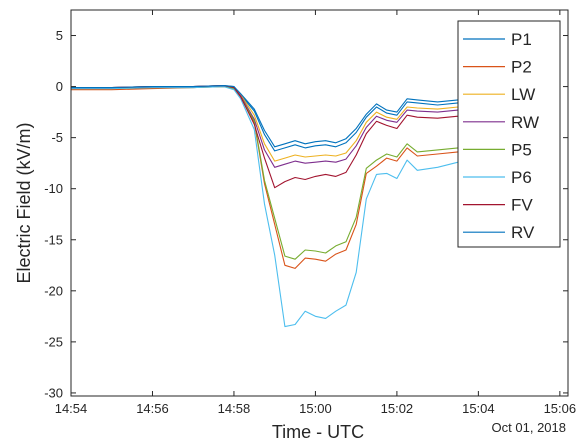 The image size is (577, 442). What do you see at coordinates (234, 408) in the screenshot?
I see `x-tick-label: 14:58` at bounding box center [234, 408].